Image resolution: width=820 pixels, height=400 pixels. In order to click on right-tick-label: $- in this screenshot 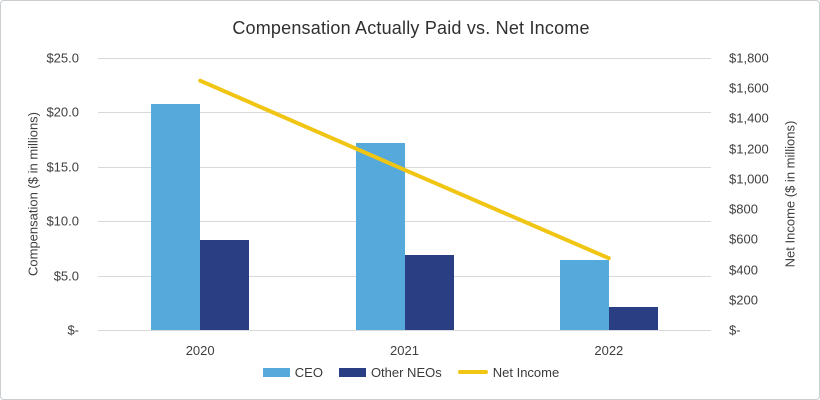, I will do `click(735, 330)`.